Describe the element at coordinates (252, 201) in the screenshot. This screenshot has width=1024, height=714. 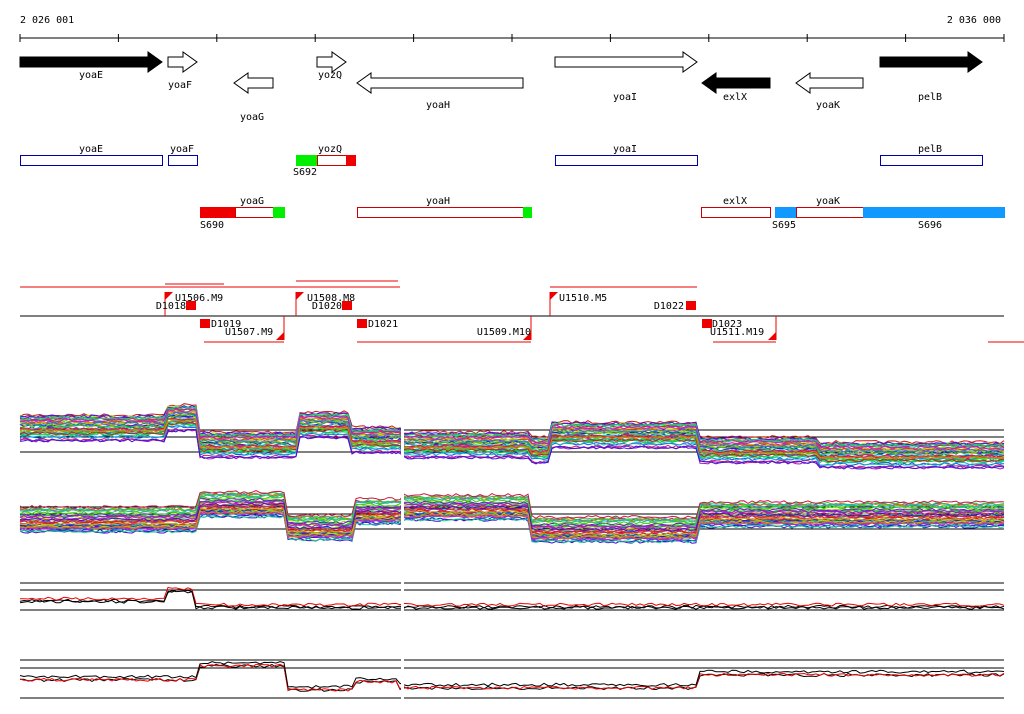
I see `segment-gene-label: yoaG` at that location.